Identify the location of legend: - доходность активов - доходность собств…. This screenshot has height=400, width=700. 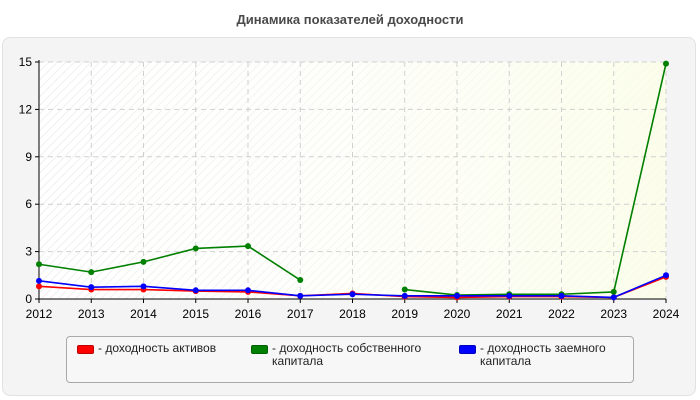
(350, 359).